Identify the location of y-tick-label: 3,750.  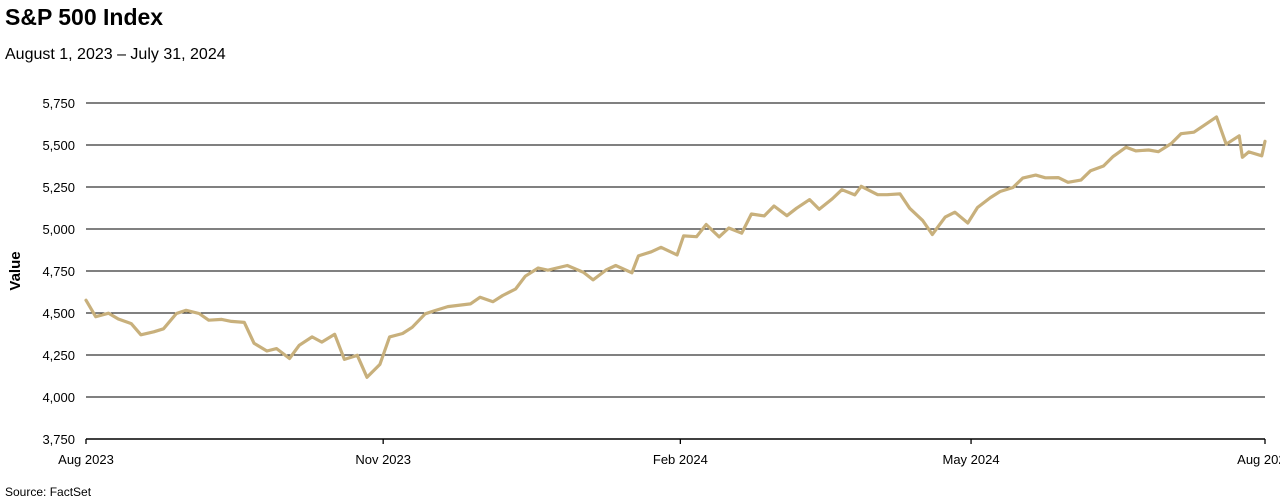
(58, 439).